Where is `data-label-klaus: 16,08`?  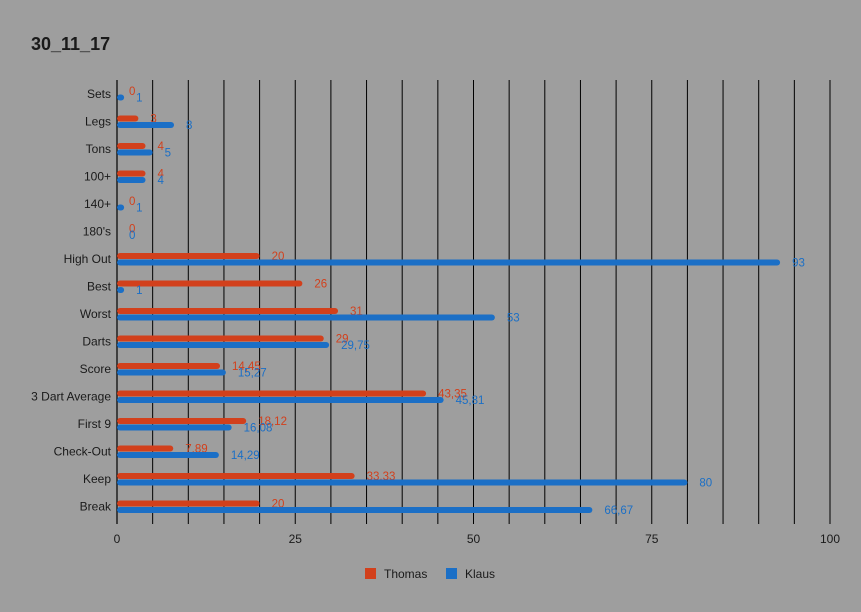 data-label-klaus: 16,08 is located at coordinates (258, 429).